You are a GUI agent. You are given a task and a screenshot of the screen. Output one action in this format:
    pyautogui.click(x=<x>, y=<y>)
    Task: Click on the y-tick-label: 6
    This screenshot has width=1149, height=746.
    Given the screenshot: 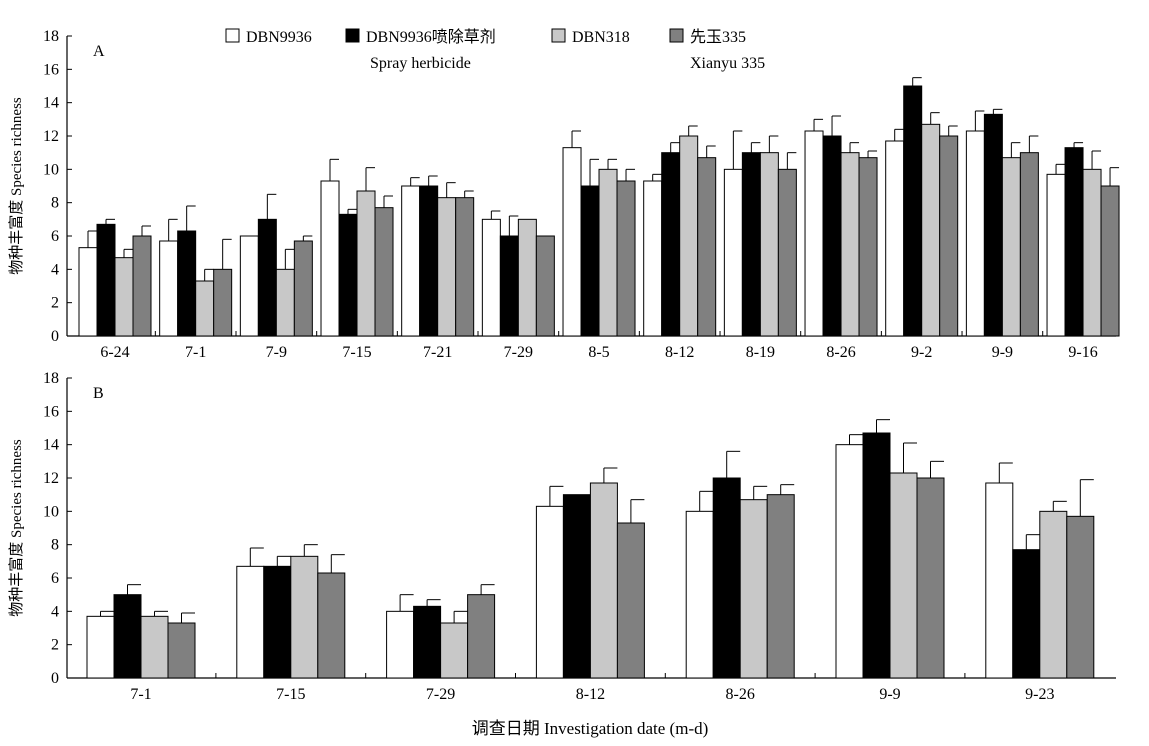 What is the action you would take?
    pyautogui.click(x=55, y=236)
    